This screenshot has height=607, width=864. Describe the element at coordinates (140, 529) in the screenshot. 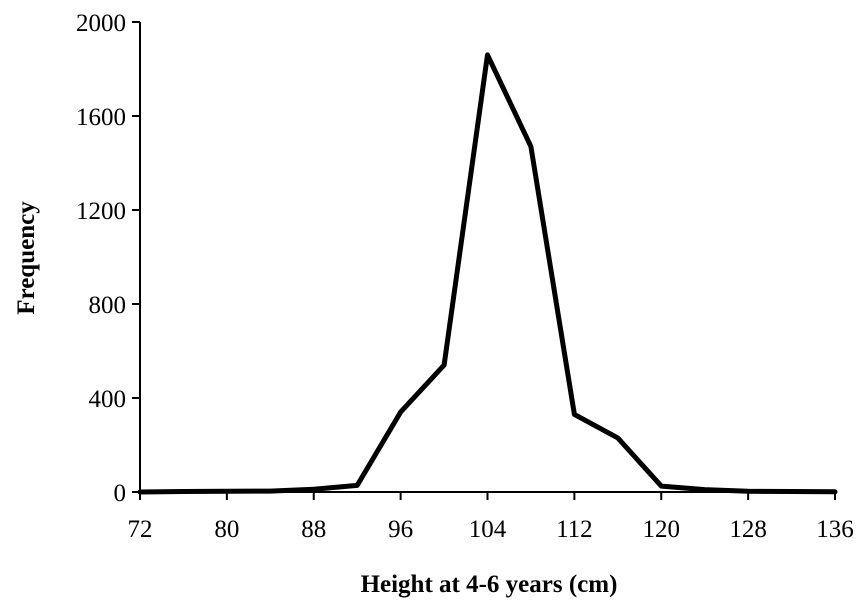

I see `x-tick-label: 72` at that location.